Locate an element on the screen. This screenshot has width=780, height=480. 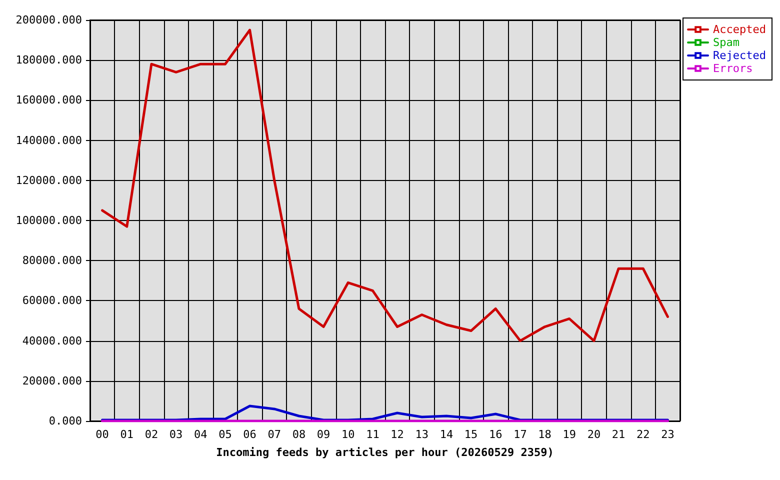
x-axis-title: Incoming feeds by articles per hour (20260529 2359) is located at coordinates (385, 452).